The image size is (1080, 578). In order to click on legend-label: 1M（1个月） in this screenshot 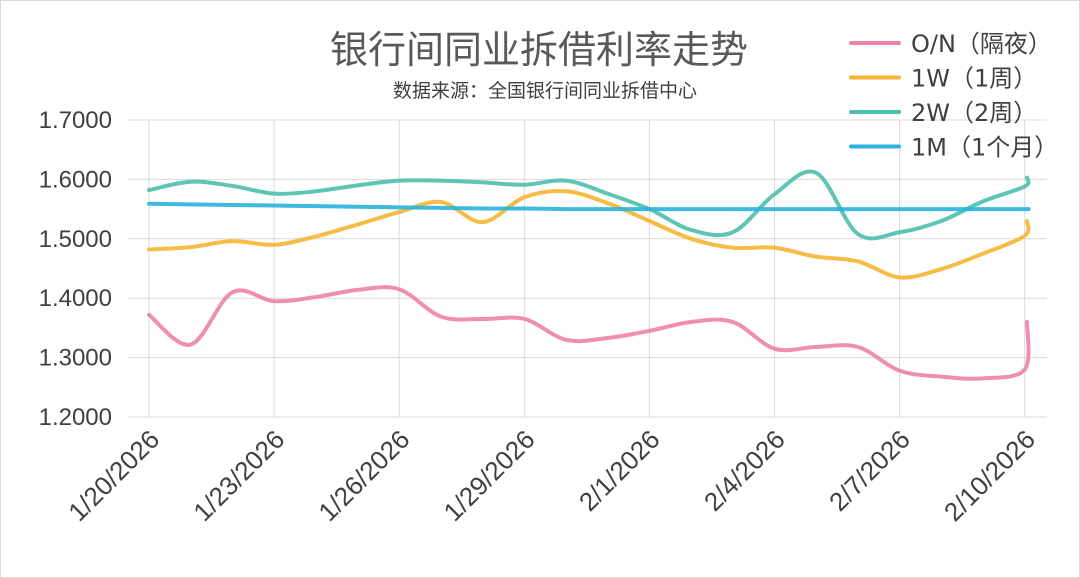, I will do `click(984, 148)`.